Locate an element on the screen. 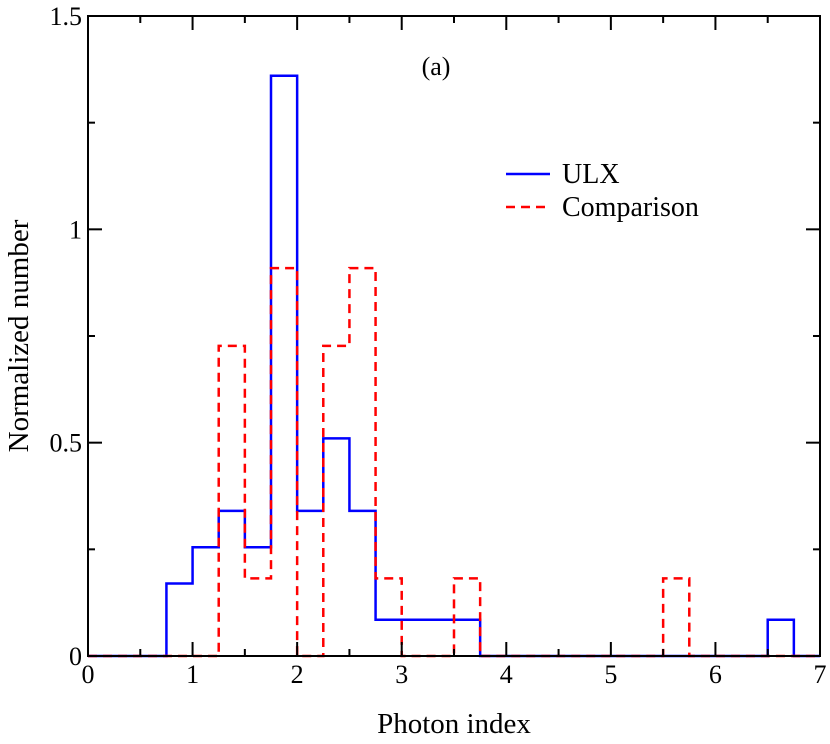 This screenshot has width=830, height=744. x-tick-label: 6 is located at coordinates (715, 674).